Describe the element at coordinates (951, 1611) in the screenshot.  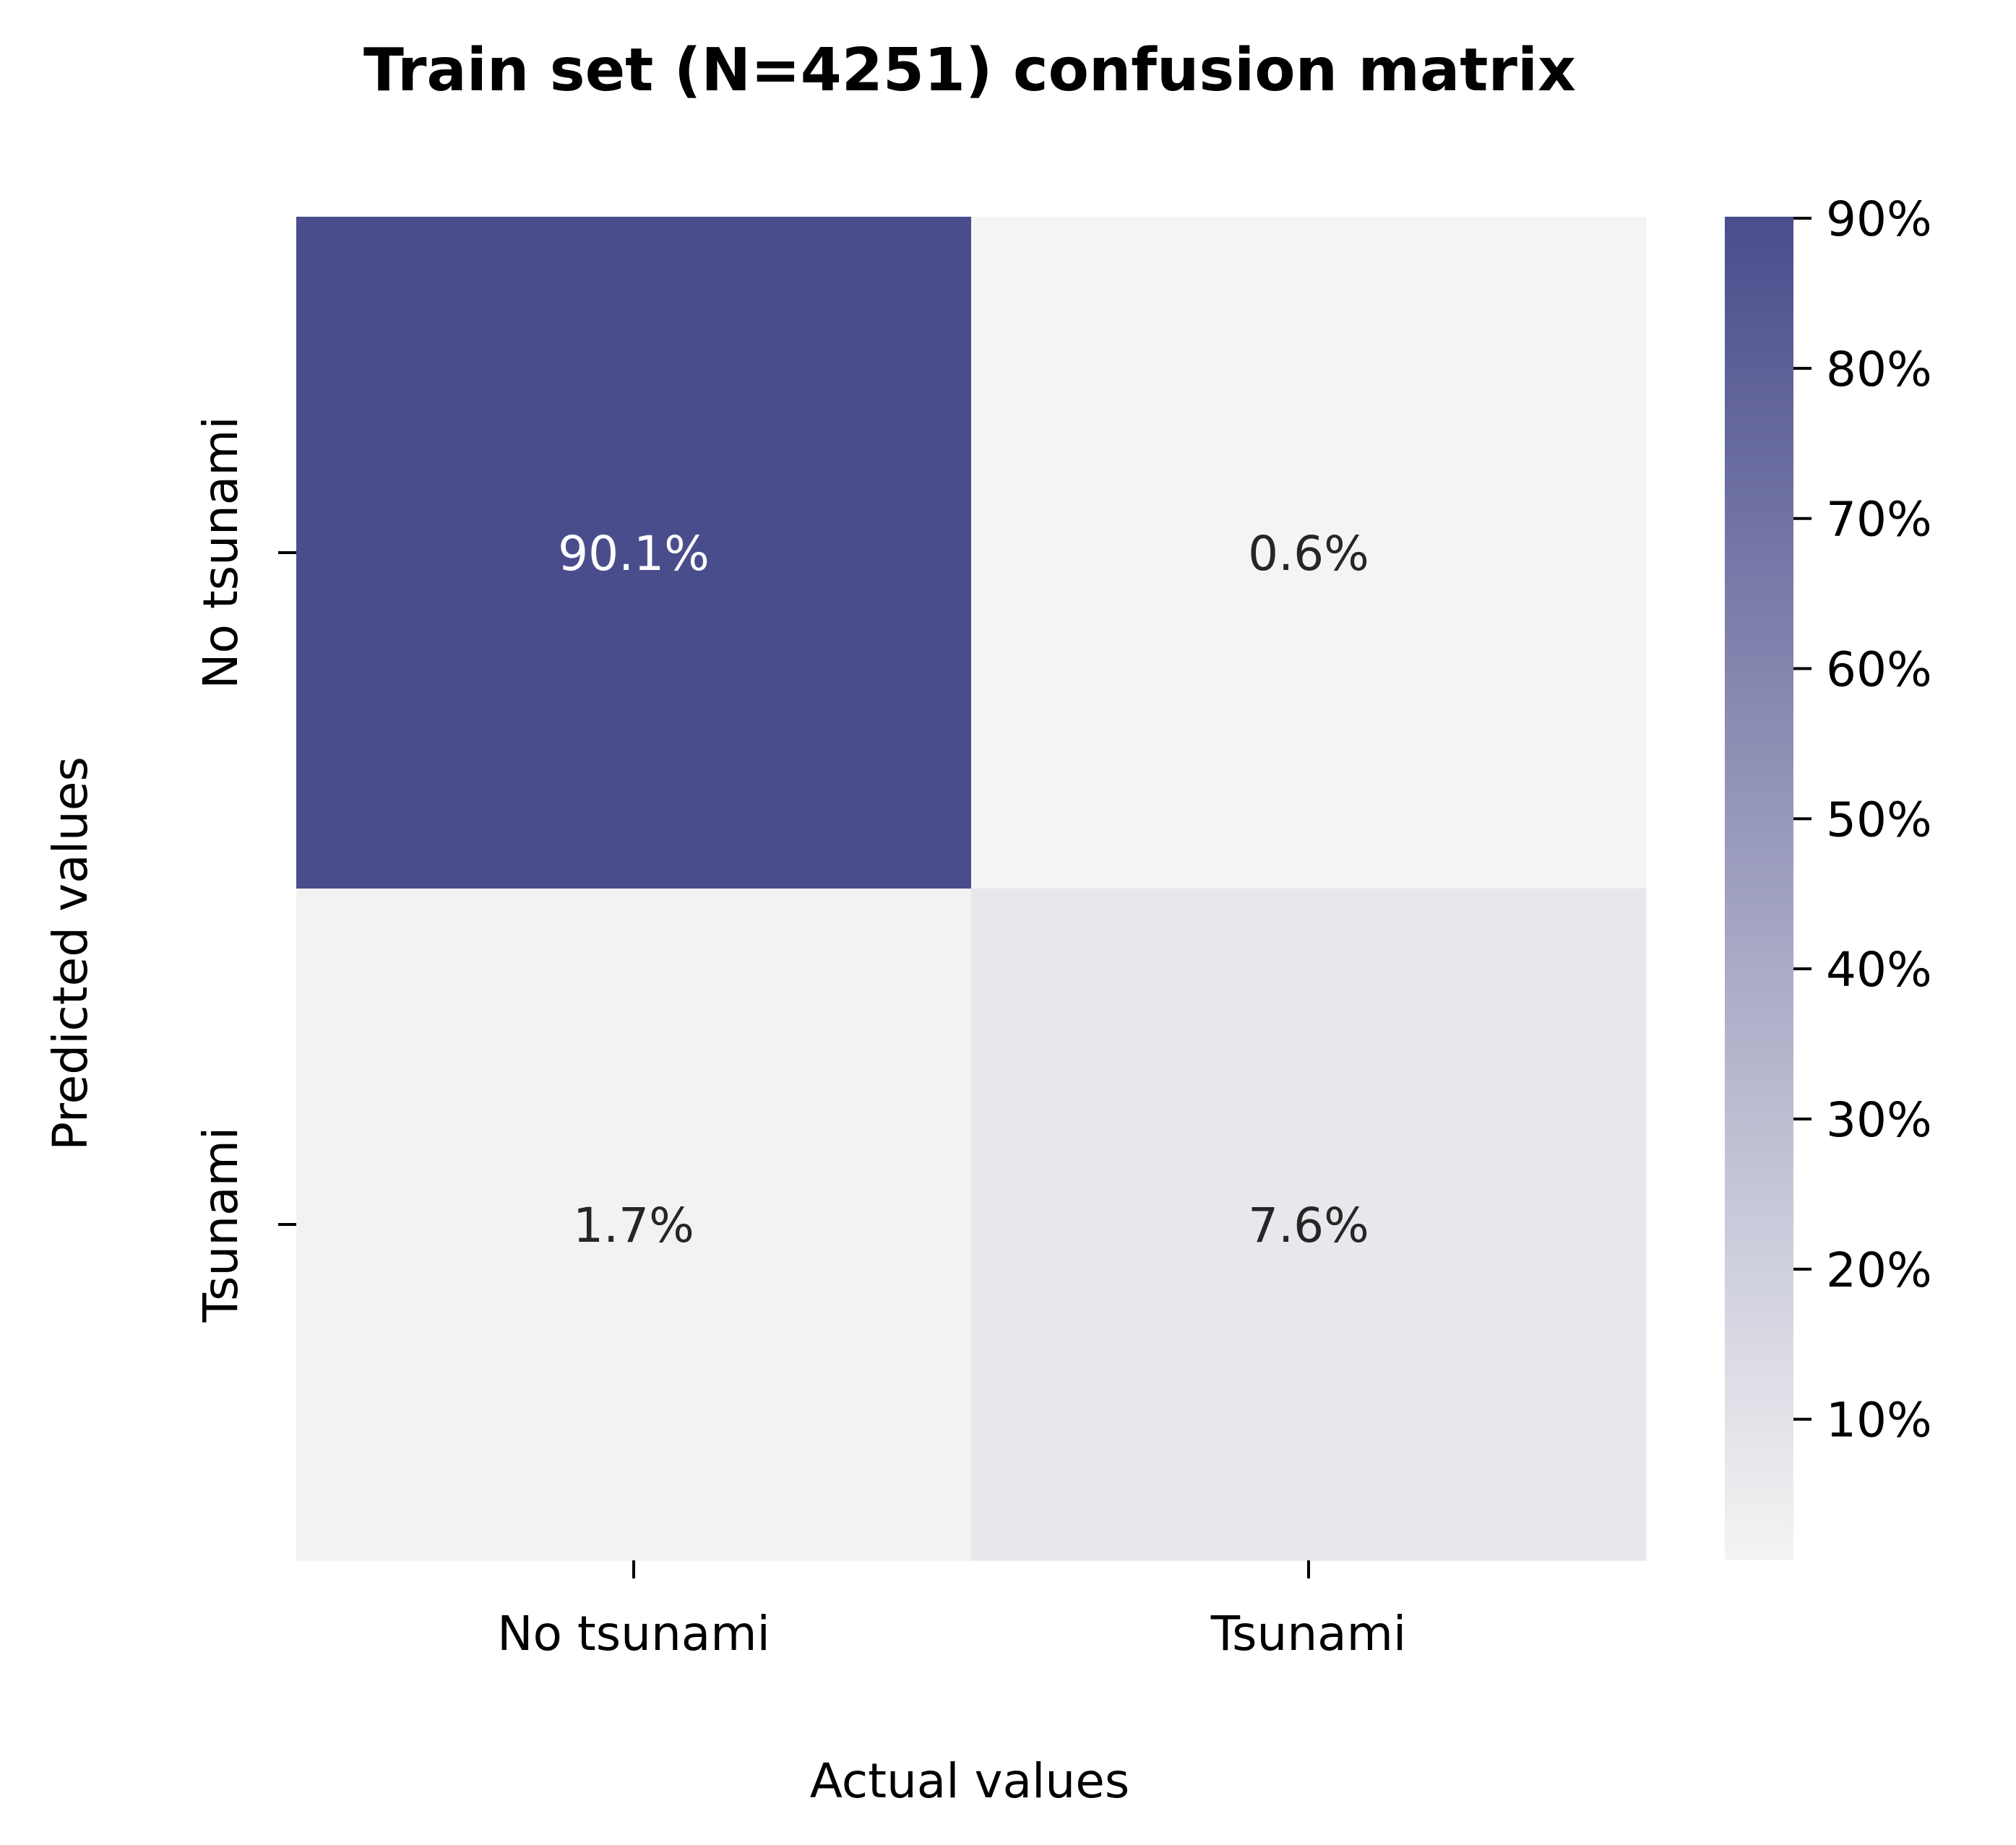
I see `x-axis-ticks: No tsunami Tsunami` at that location.